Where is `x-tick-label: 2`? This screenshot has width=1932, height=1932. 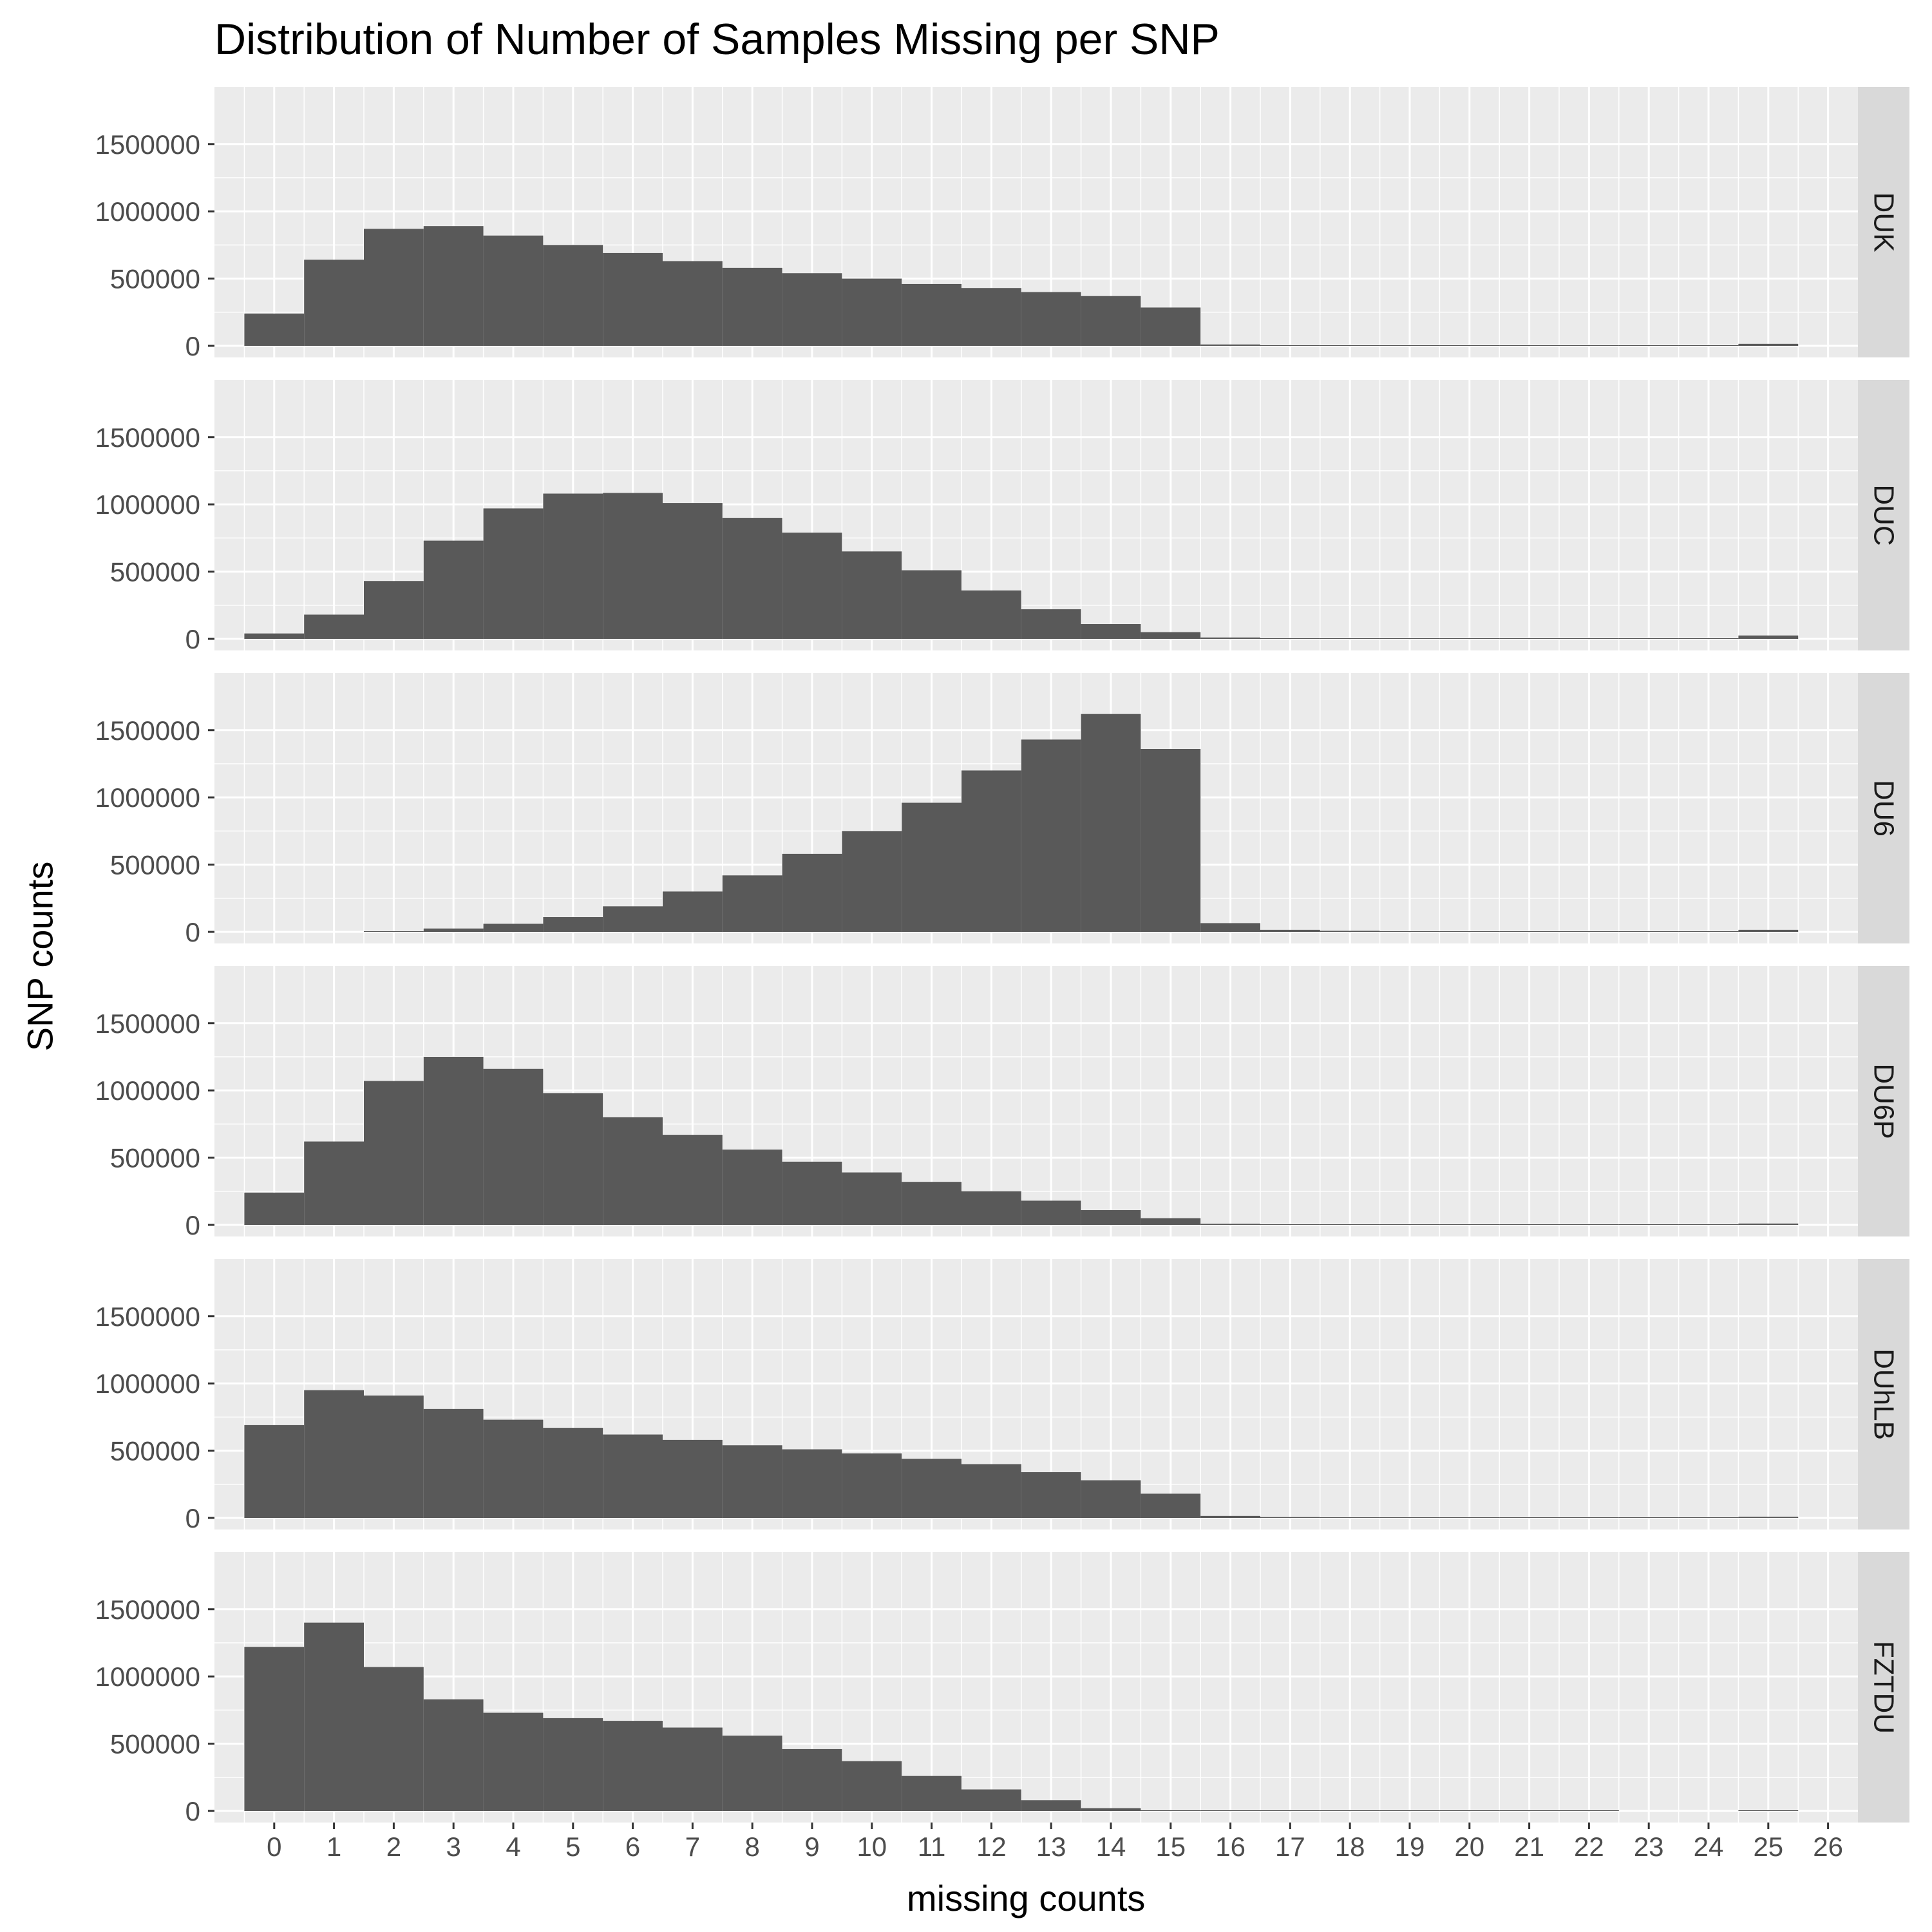 x-tick-label: 2 is located at coordinates (394, 1847).